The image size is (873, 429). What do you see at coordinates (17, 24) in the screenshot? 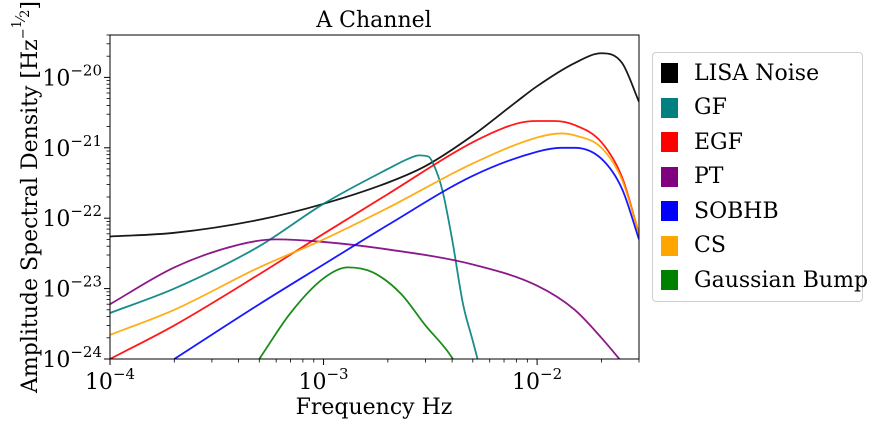
I see `y-axis-label-exp-num: 1` at bounding box center [17, 24].